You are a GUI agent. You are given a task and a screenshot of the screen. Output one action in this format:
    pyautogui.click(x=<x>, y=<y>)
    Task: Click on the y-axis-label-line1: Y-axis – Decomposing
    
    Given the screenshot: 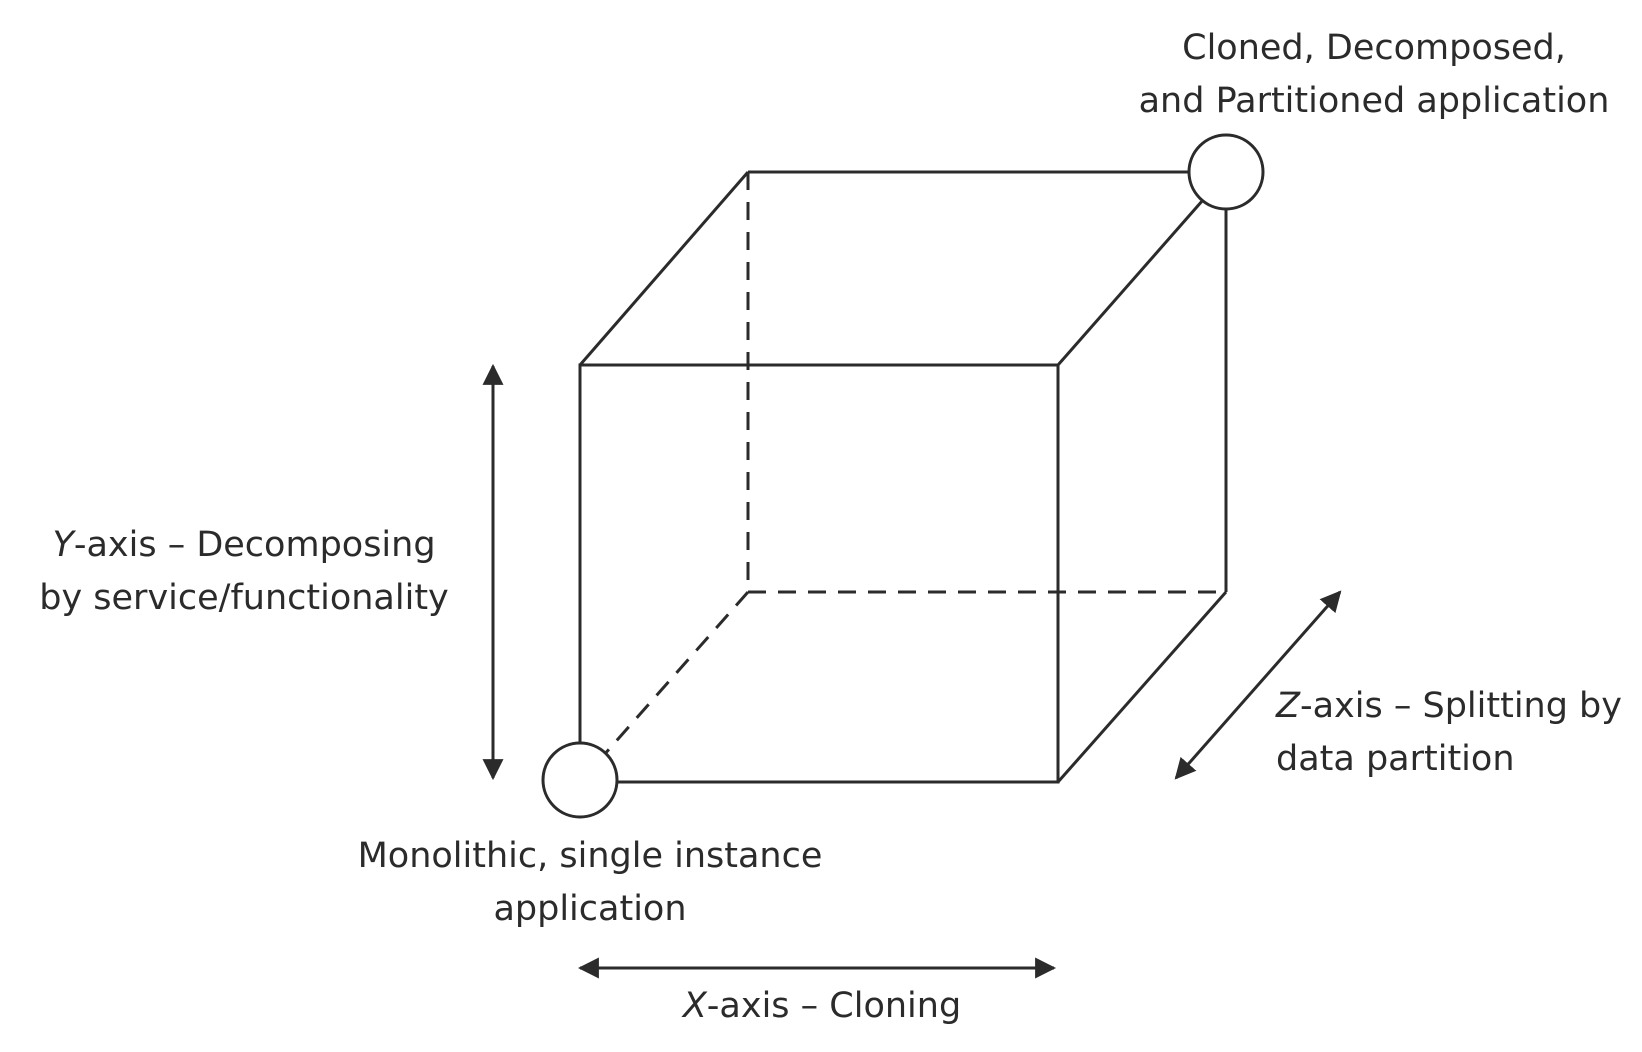 What is the action you would take?
    pyautogui.click(x=244, y=545)
    